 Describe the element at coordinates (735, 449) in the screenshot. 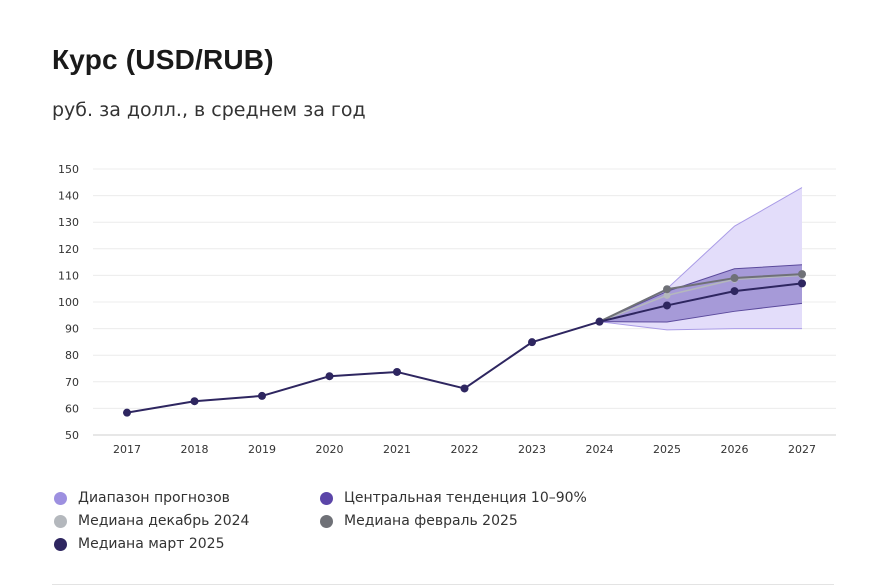

I see `x-tick-label: 2026` at that location.